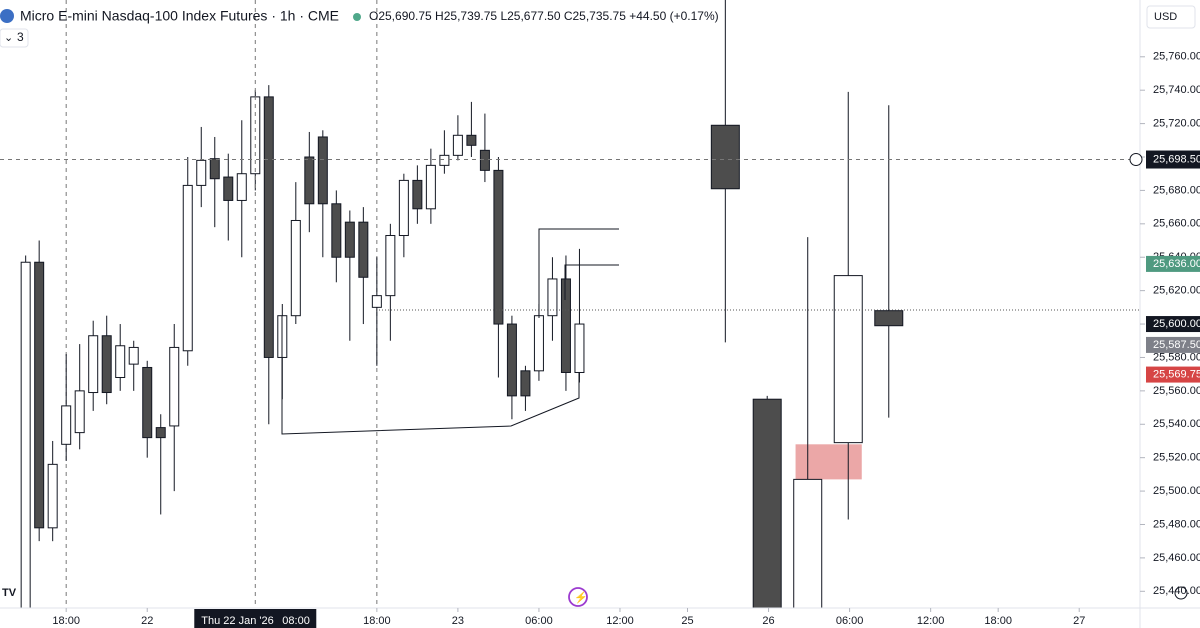  Describe the element at coordinates (8, 38) in the screenshot. I see `chevron: ⌄` at that location.